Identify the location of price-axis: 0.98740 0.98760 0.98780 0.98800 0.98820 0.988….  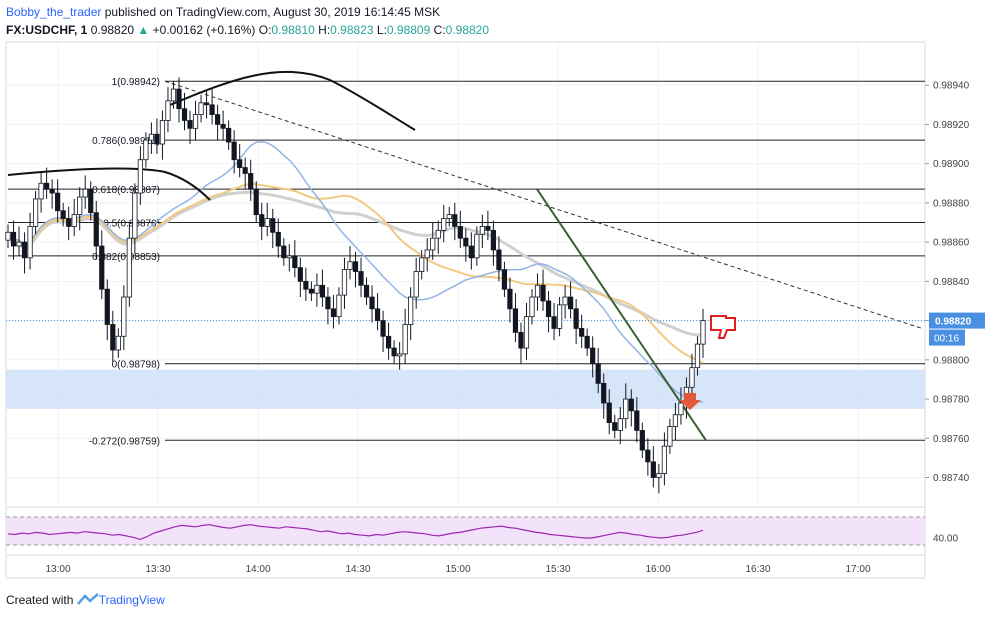
(955, 282).